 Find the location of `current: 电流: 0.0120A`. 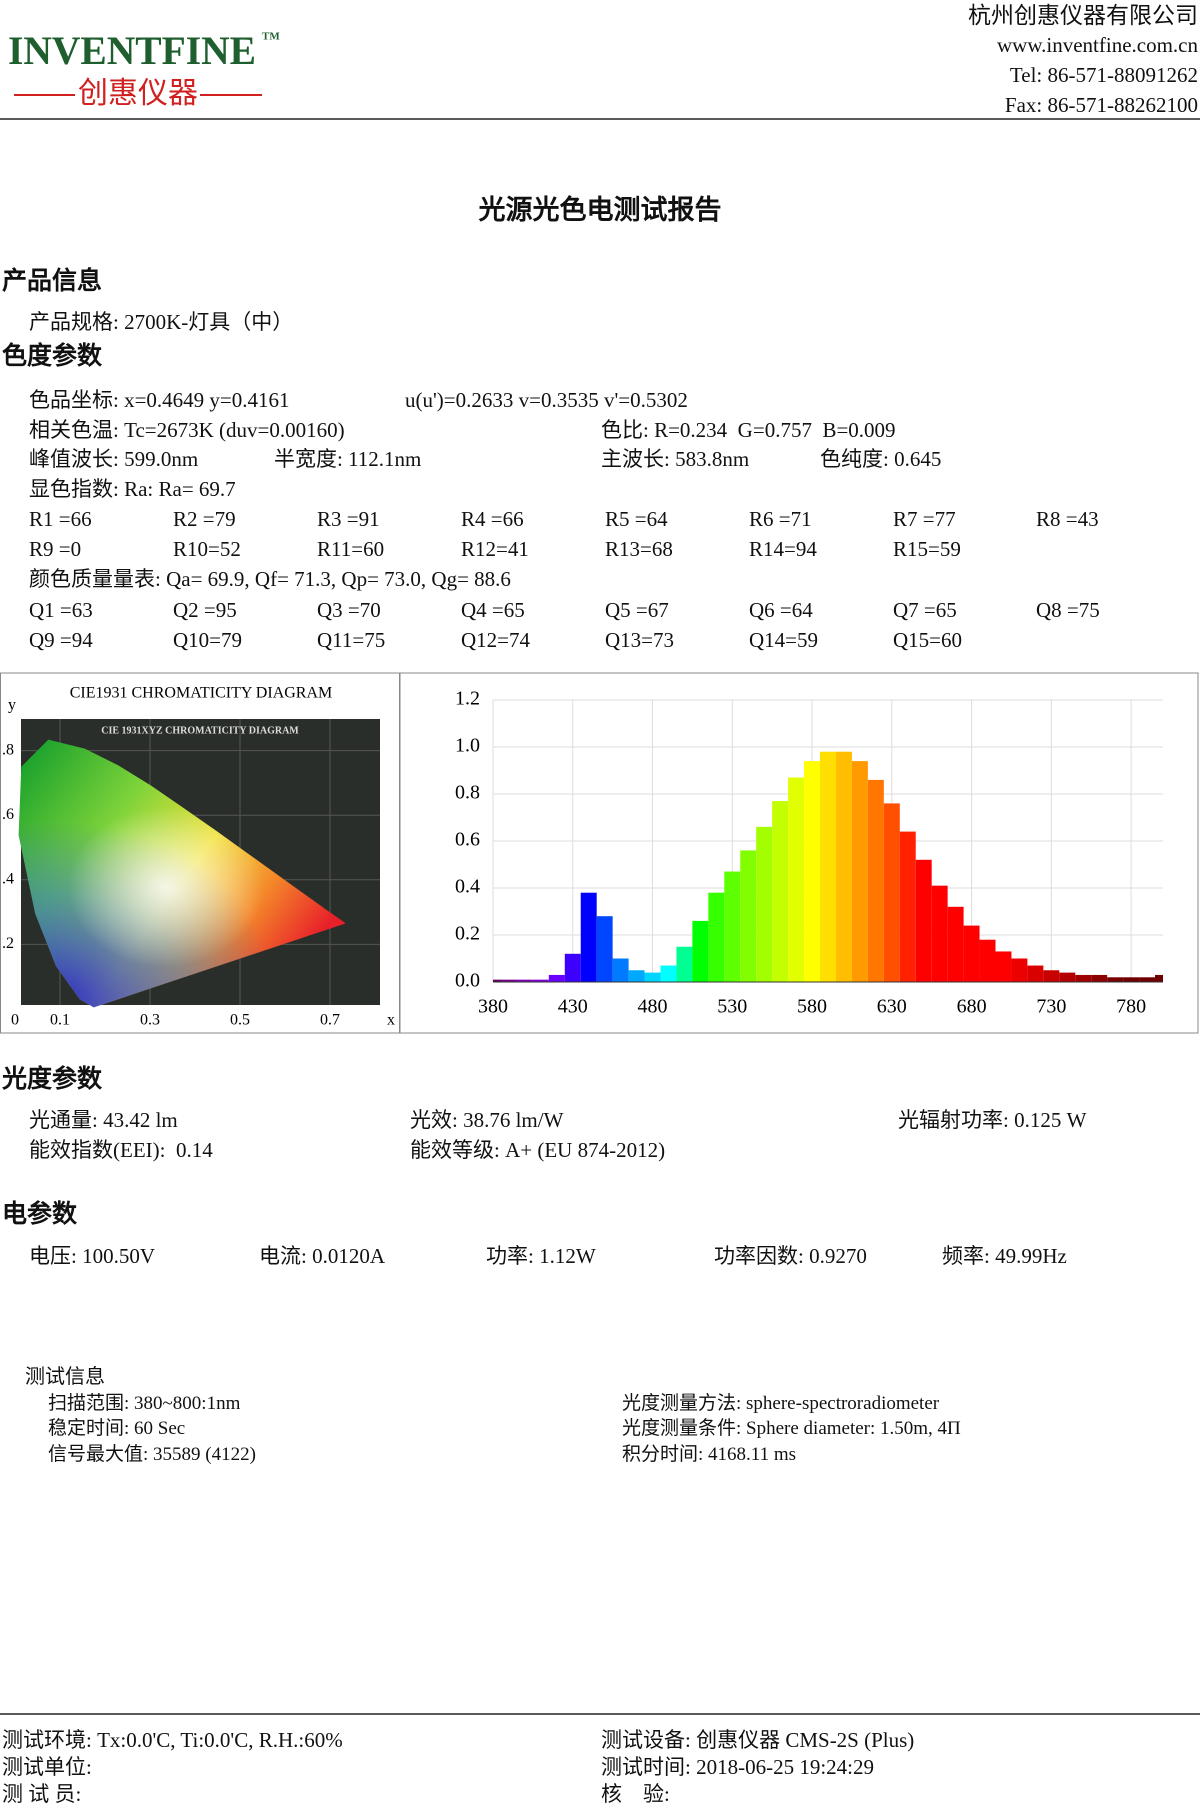

current: 电流: 0.0120A is located at coordinates (322, 1256).